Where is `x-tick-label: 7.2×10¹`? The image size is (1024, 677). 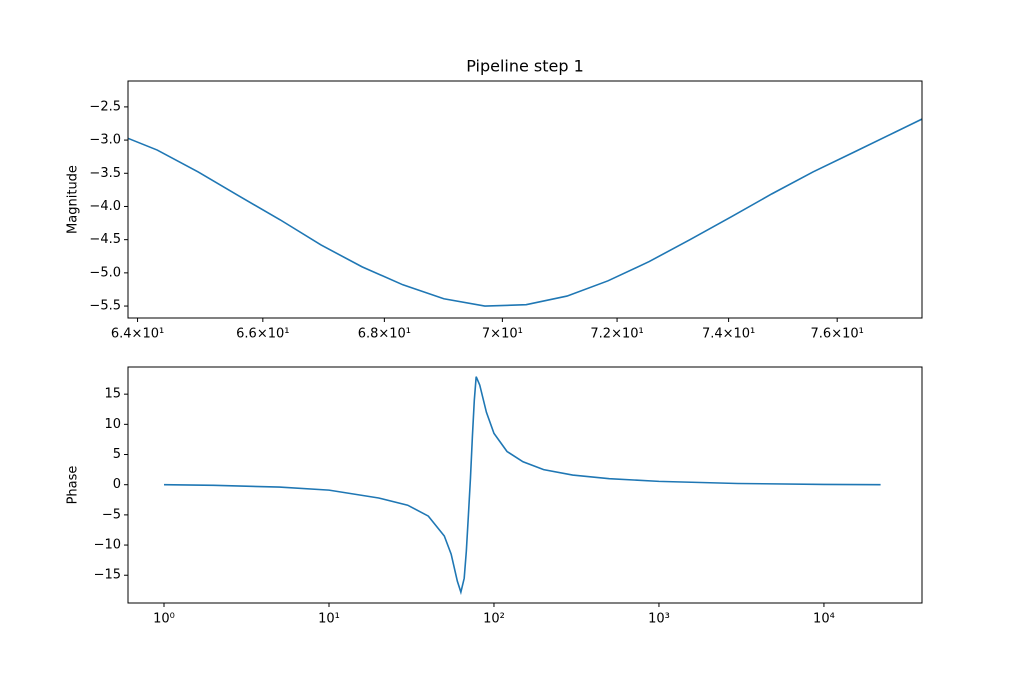 x-tick-label: 7.2×10¹ is located at coordinates (616, 334).